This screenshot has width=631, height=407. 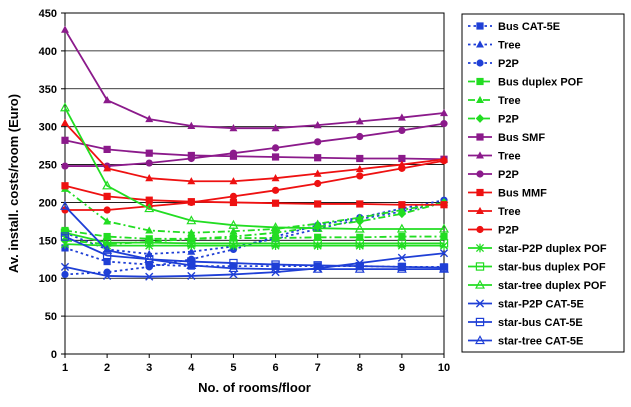 I want to click on x-tick-label: 4, so click(x=191, y=368).